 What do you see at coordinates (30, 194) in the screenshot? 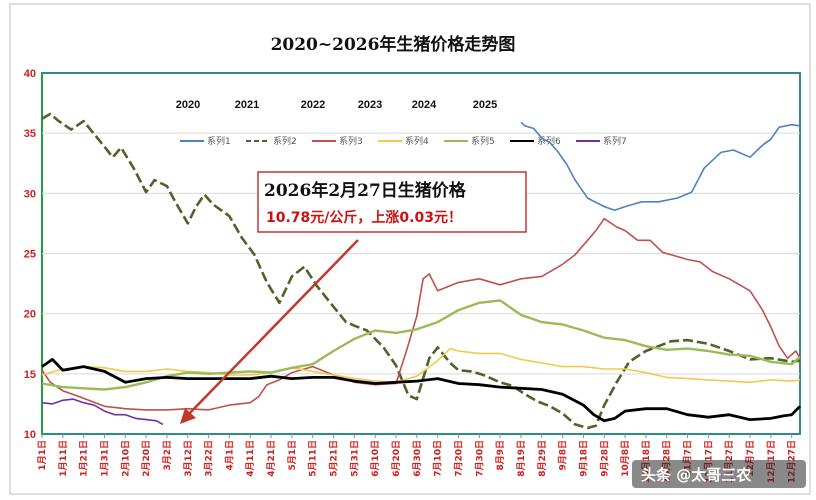
I see `y-tick-label: 30` at bounding box center [30, 194].